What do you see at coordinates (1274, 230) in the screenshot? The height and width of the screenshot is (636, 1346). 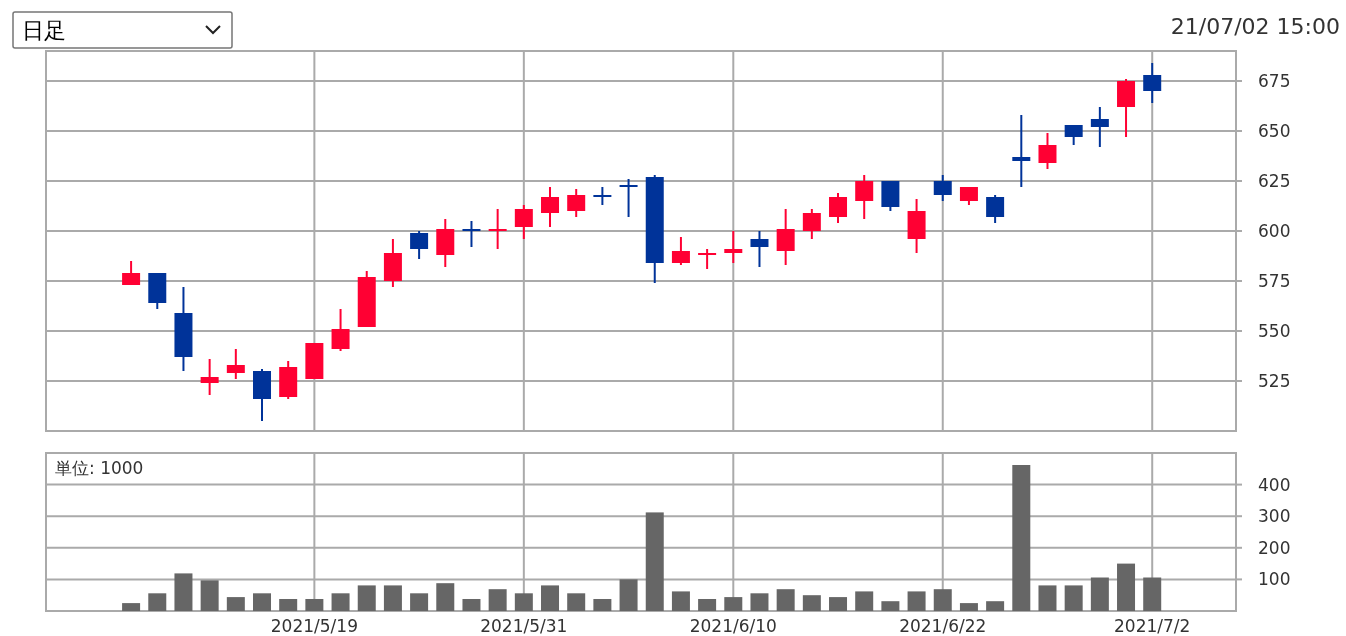 I see `y-tick-label: 600` at bounding box center [1274, 230].